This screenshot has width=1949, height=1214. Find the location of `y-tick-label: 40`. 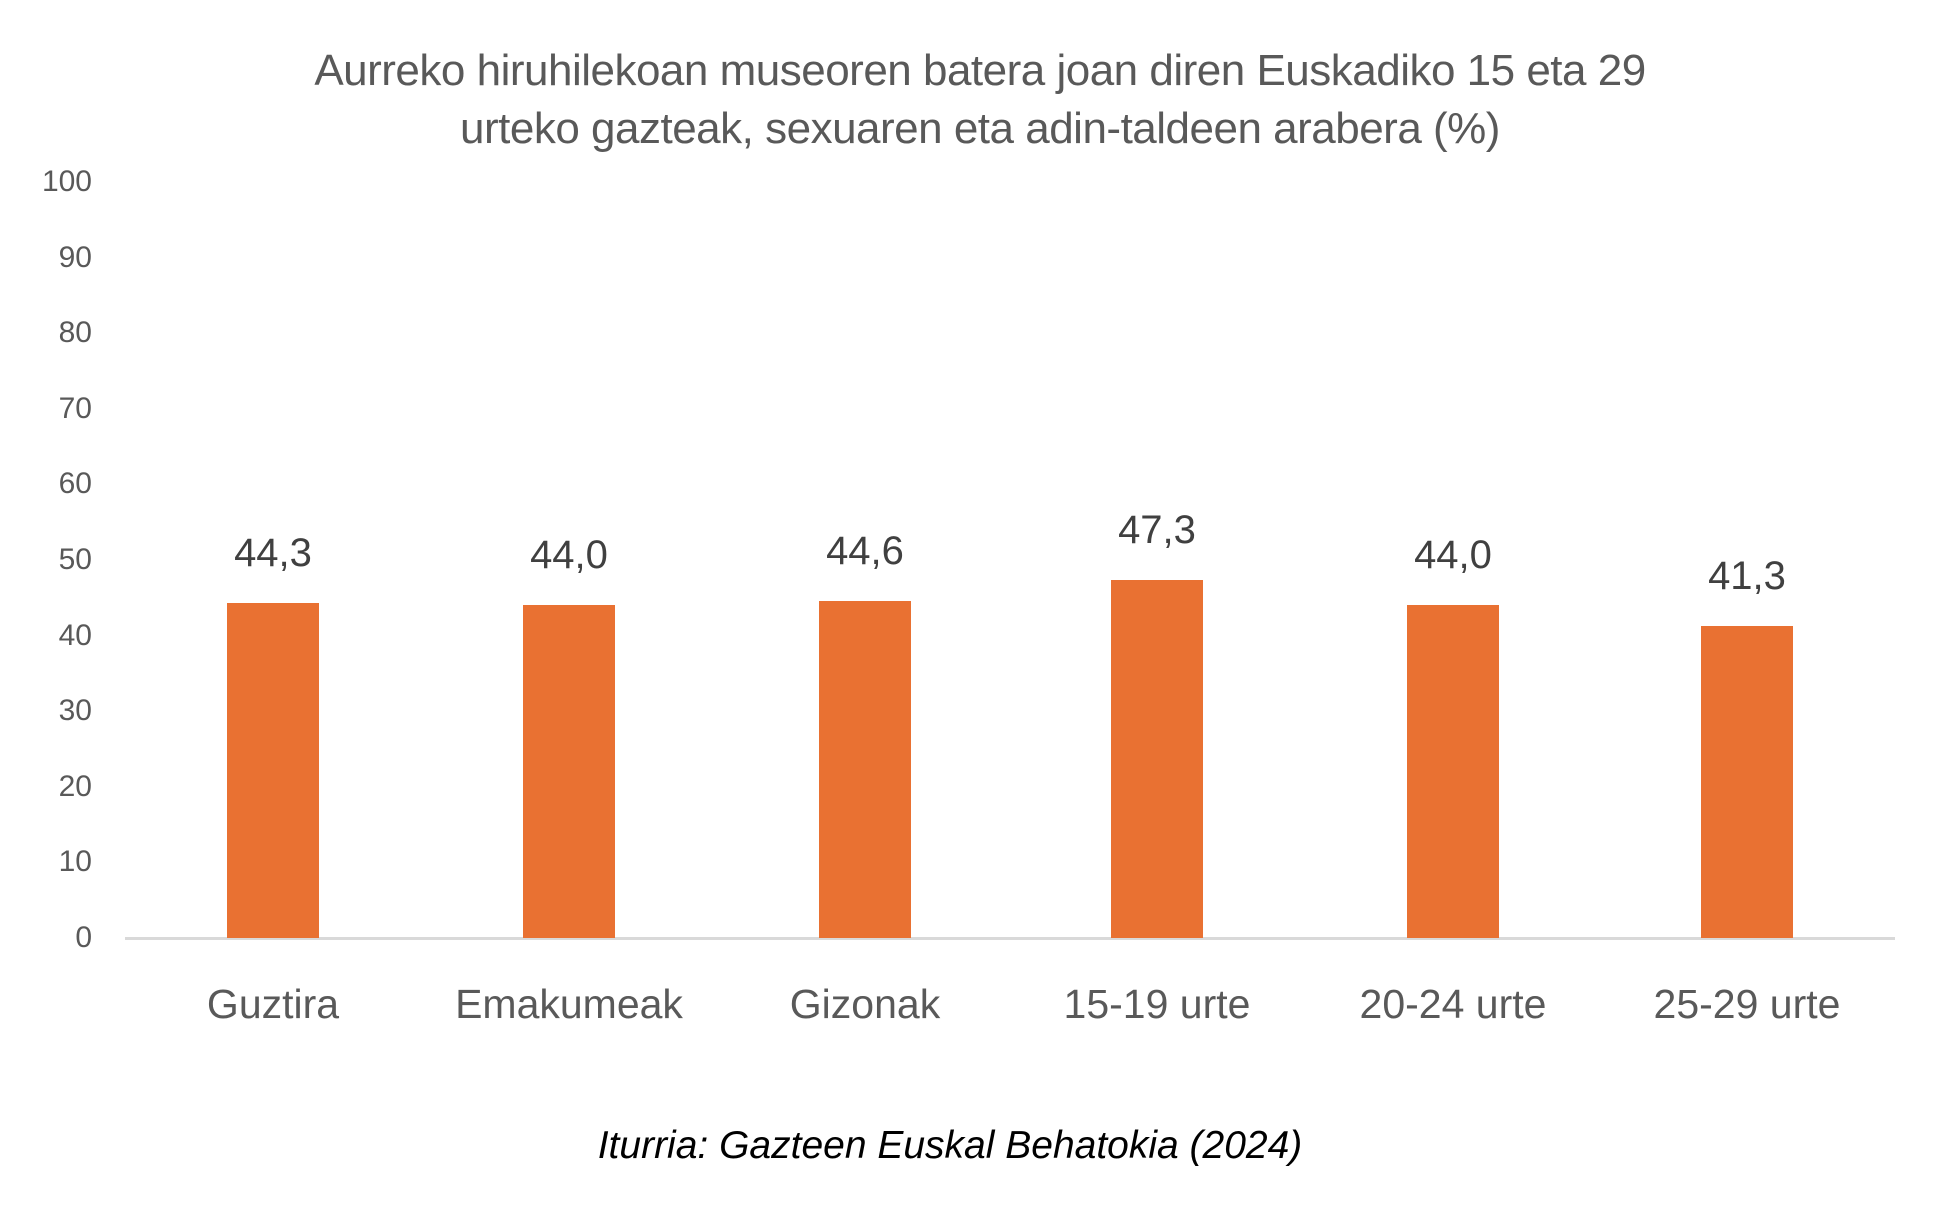

y-tick-label: 40 is located at coordinates (75, 635).